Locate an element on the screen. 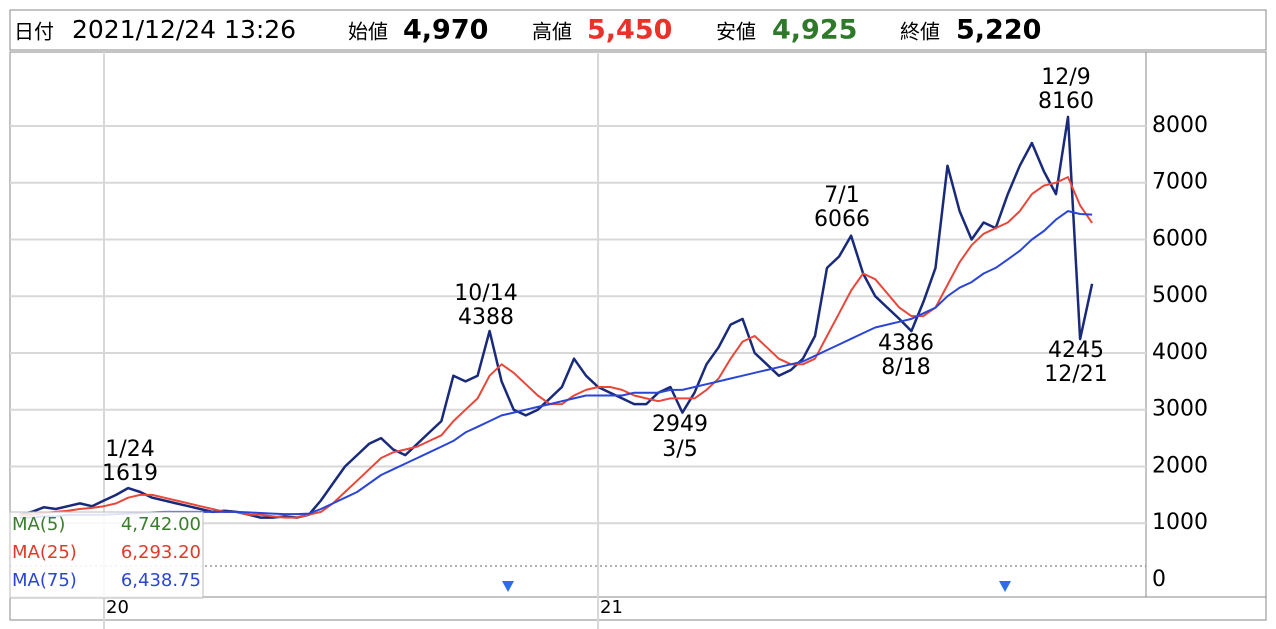 The image size is (1276, 629). annotation: 4386 is located at coordinates (906, 343).